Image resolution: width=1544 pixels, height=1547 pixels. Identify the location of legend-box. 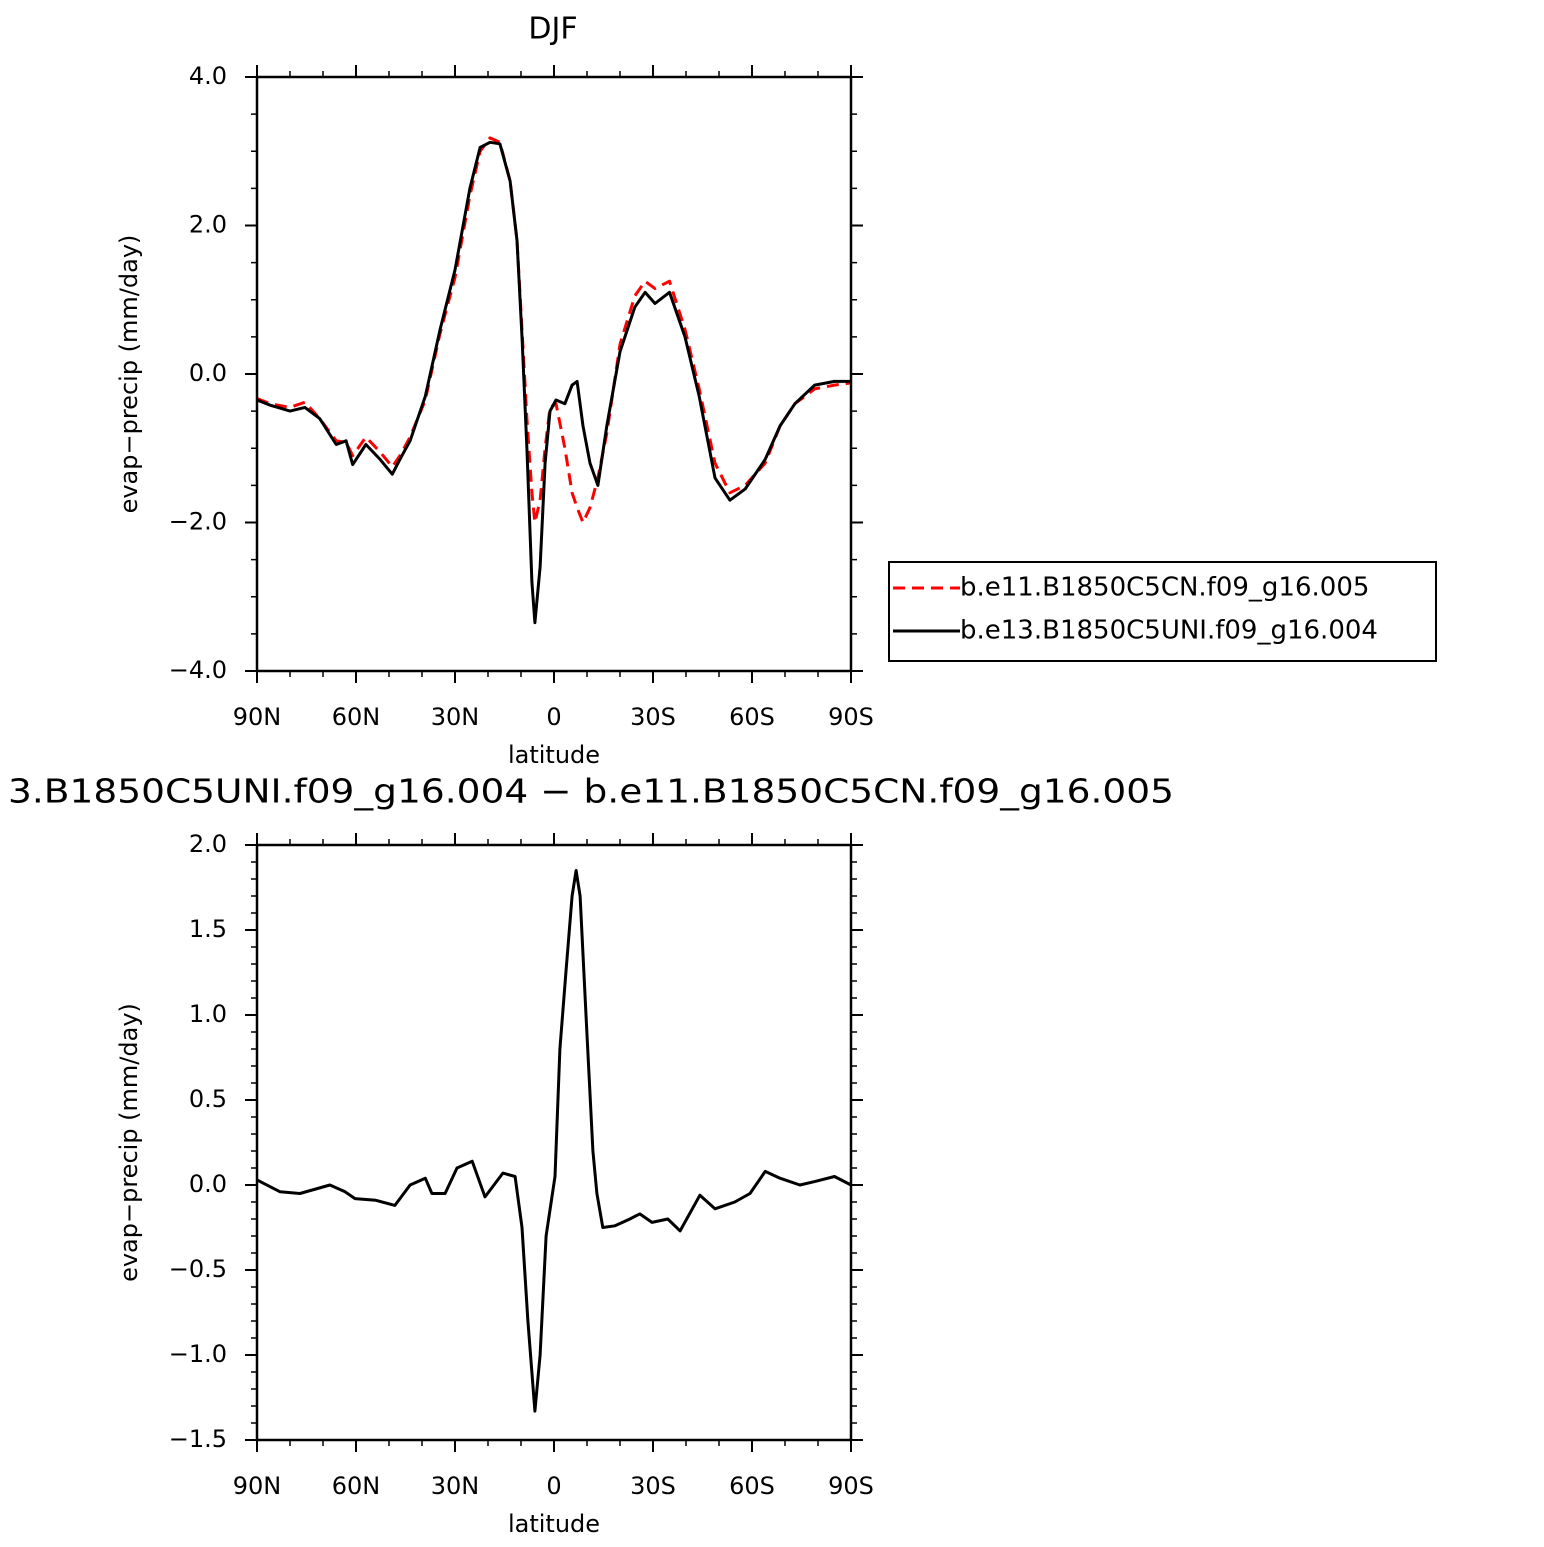
(1162, 611).